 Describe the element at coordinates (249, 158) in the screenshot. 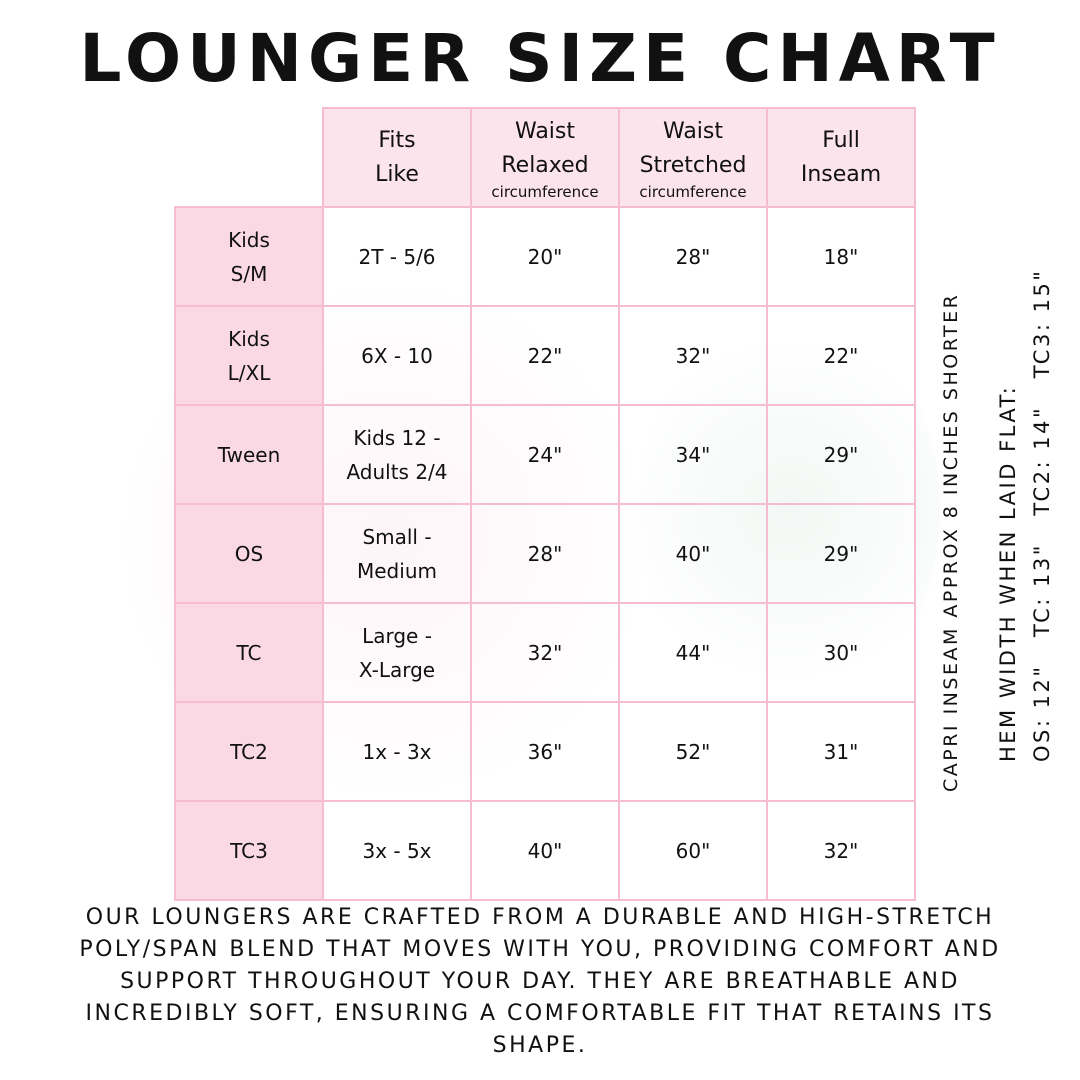

I see `corner-cell` at that location.